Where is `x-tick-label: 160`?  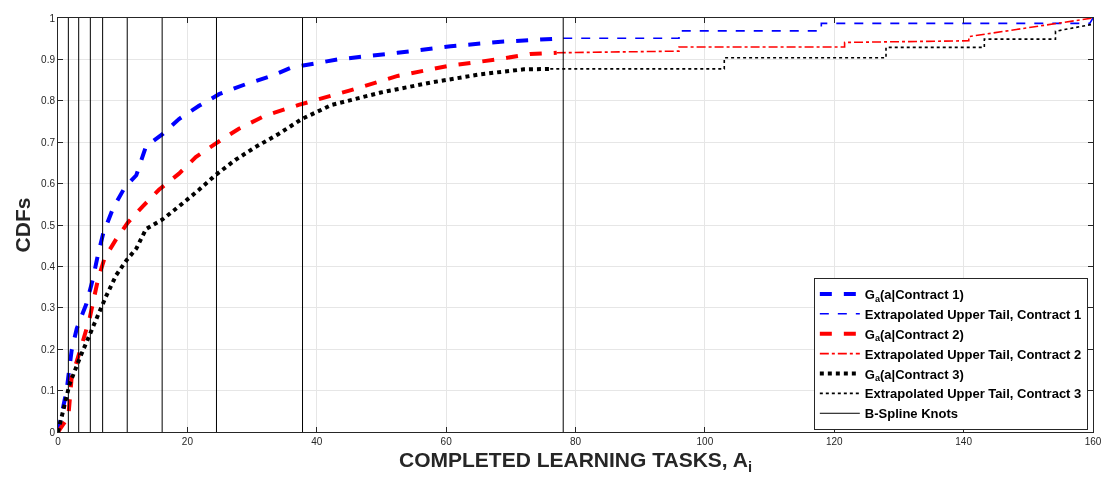
x-tick-label: 160 is located at coordinates (1093, 441).